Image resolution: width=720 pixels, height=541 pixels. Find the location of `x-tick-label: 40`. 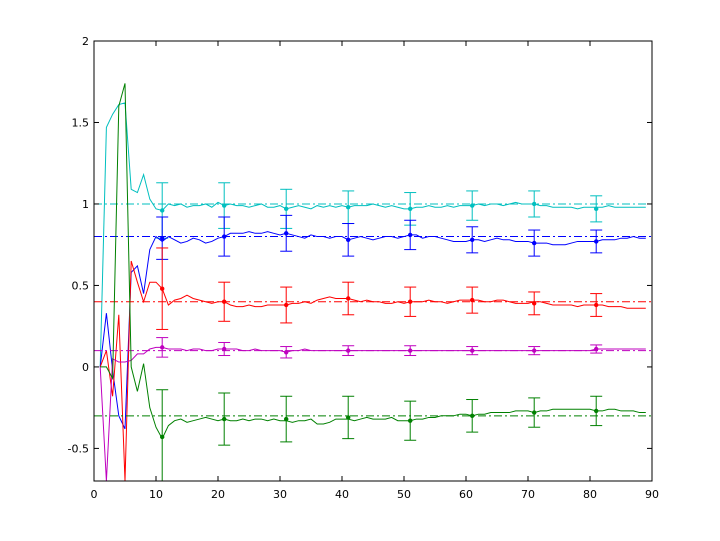

x-tick-label: 40 is located at coordinates (342, 494).